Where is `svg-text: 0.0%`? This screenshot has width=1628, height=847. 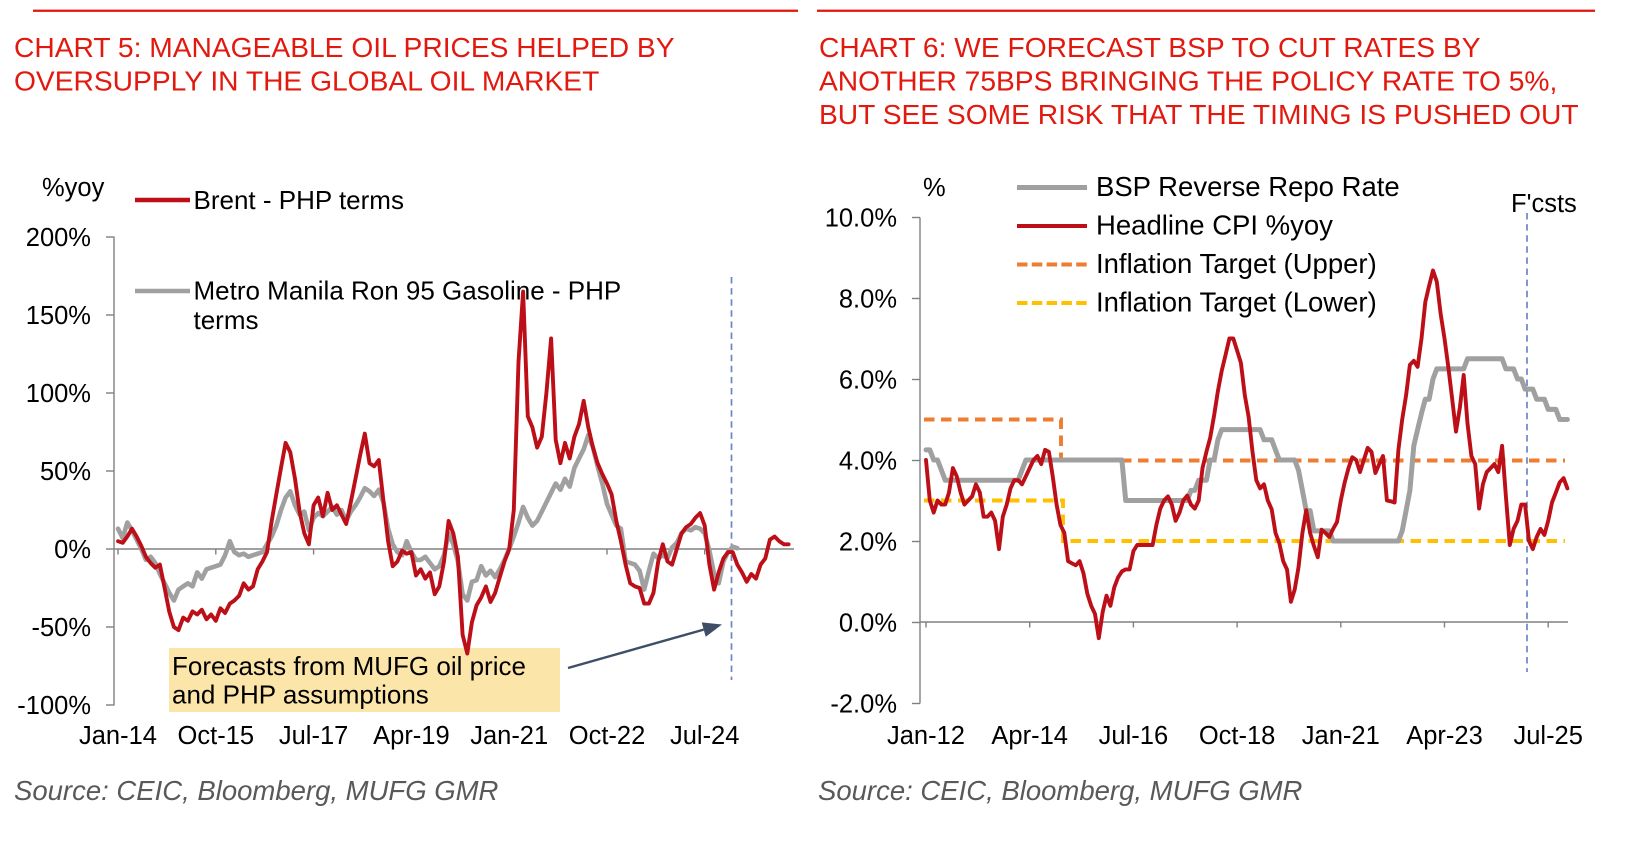
svg-text: 0.0% is located at coordinates (868, 624).